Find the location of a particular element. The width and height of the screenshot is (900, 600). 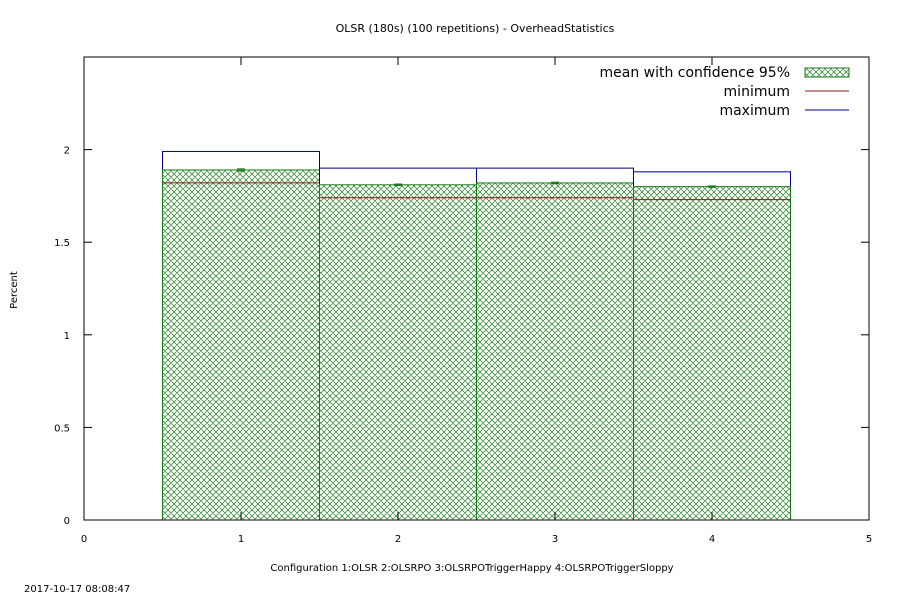

x-tick-label: 3 is located at coordinates (555, 539).